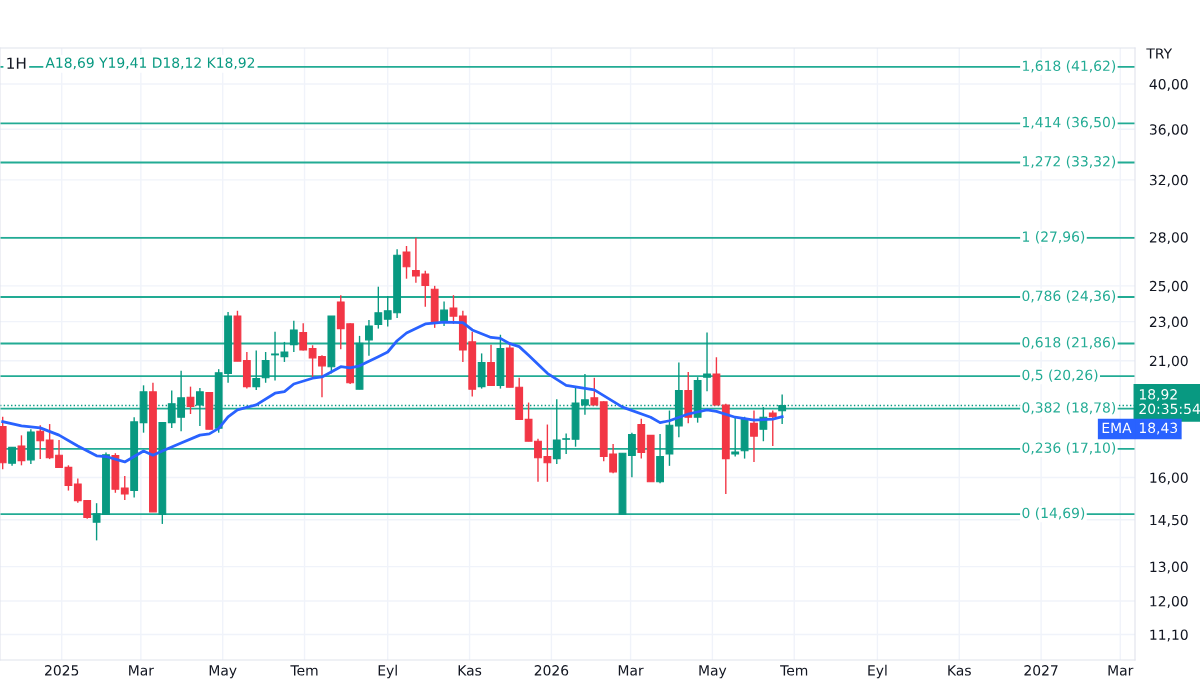  Describe the element at coordinates (1168, 238) in the screenshot. I see `y-tick-label: 28,00` at that location.